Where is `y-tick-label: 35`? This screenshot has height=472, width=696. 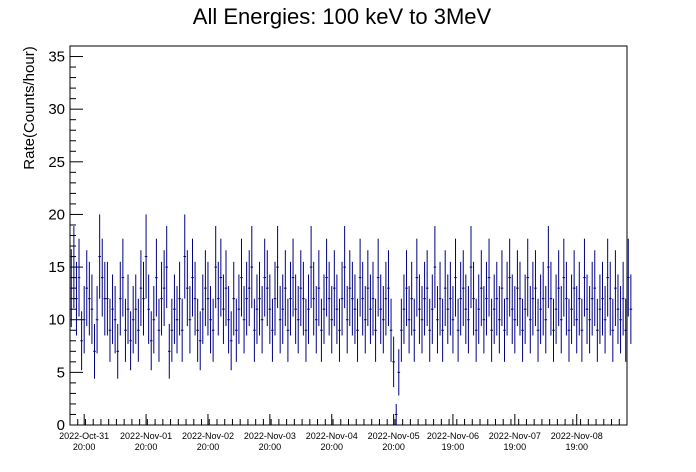
y-tick-label: 35 is located at coordinates (56, 57).